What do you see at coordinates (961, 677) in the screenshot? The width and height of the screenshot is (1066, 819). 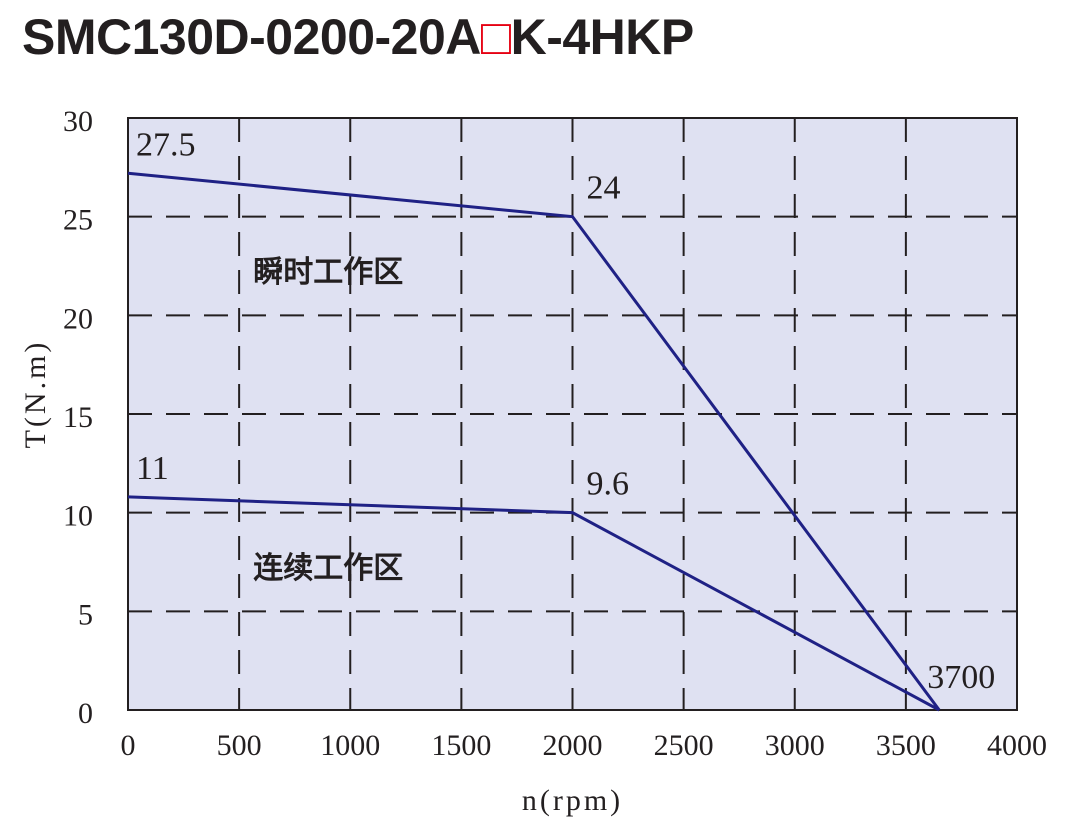 I see `data-label: 3700` at bounding box center [961, 677].